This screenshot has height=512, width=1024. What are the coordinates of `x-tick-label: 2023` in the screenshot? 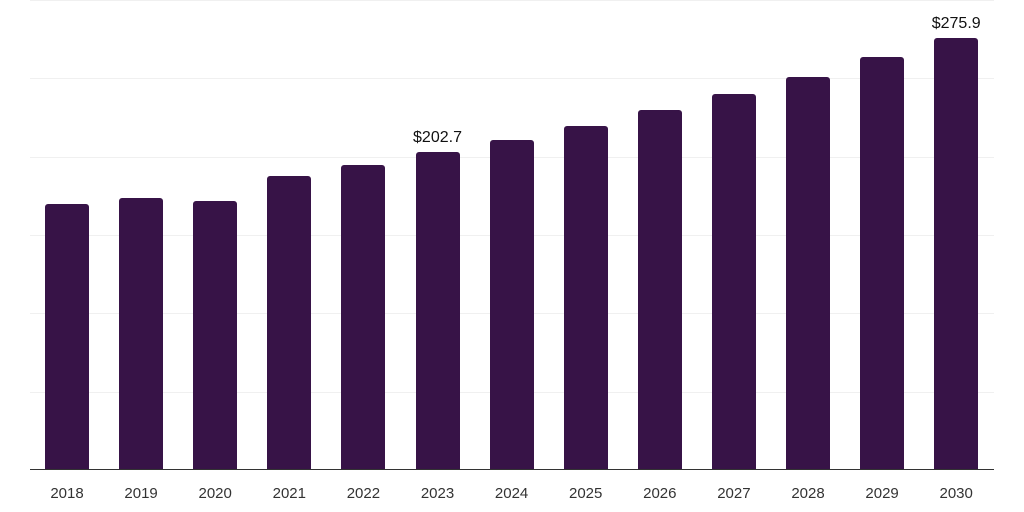 It's located at (437, 493).